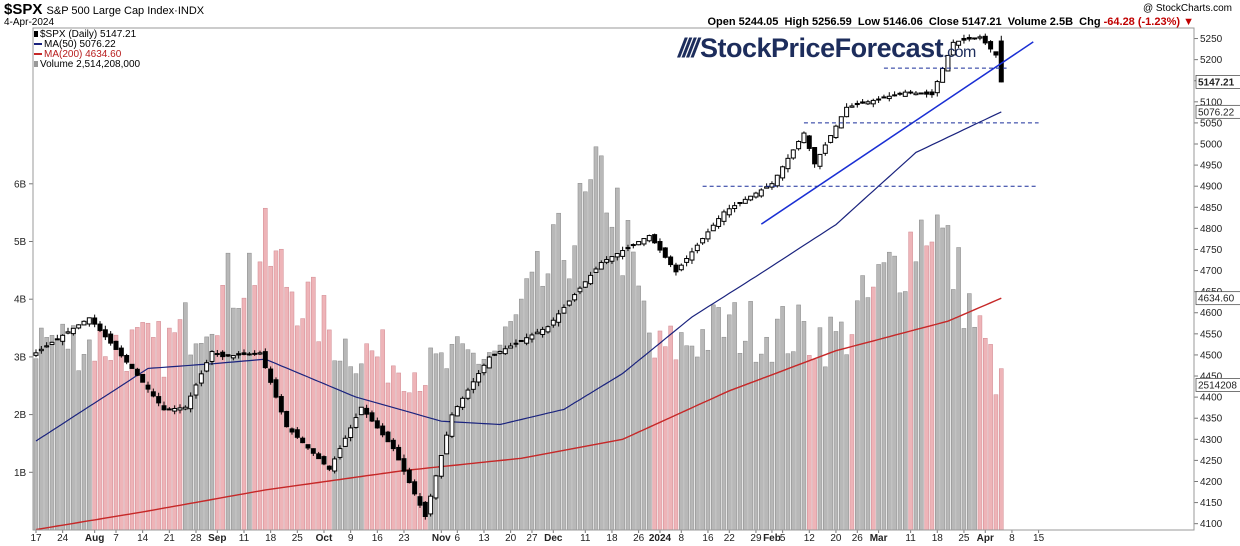 Image resolution: width=1240 pixels, height=546 pixels. Describe the element at coordinates (1061, 22) in the screenshot. I see `volume-value: 2.5B` at that location.